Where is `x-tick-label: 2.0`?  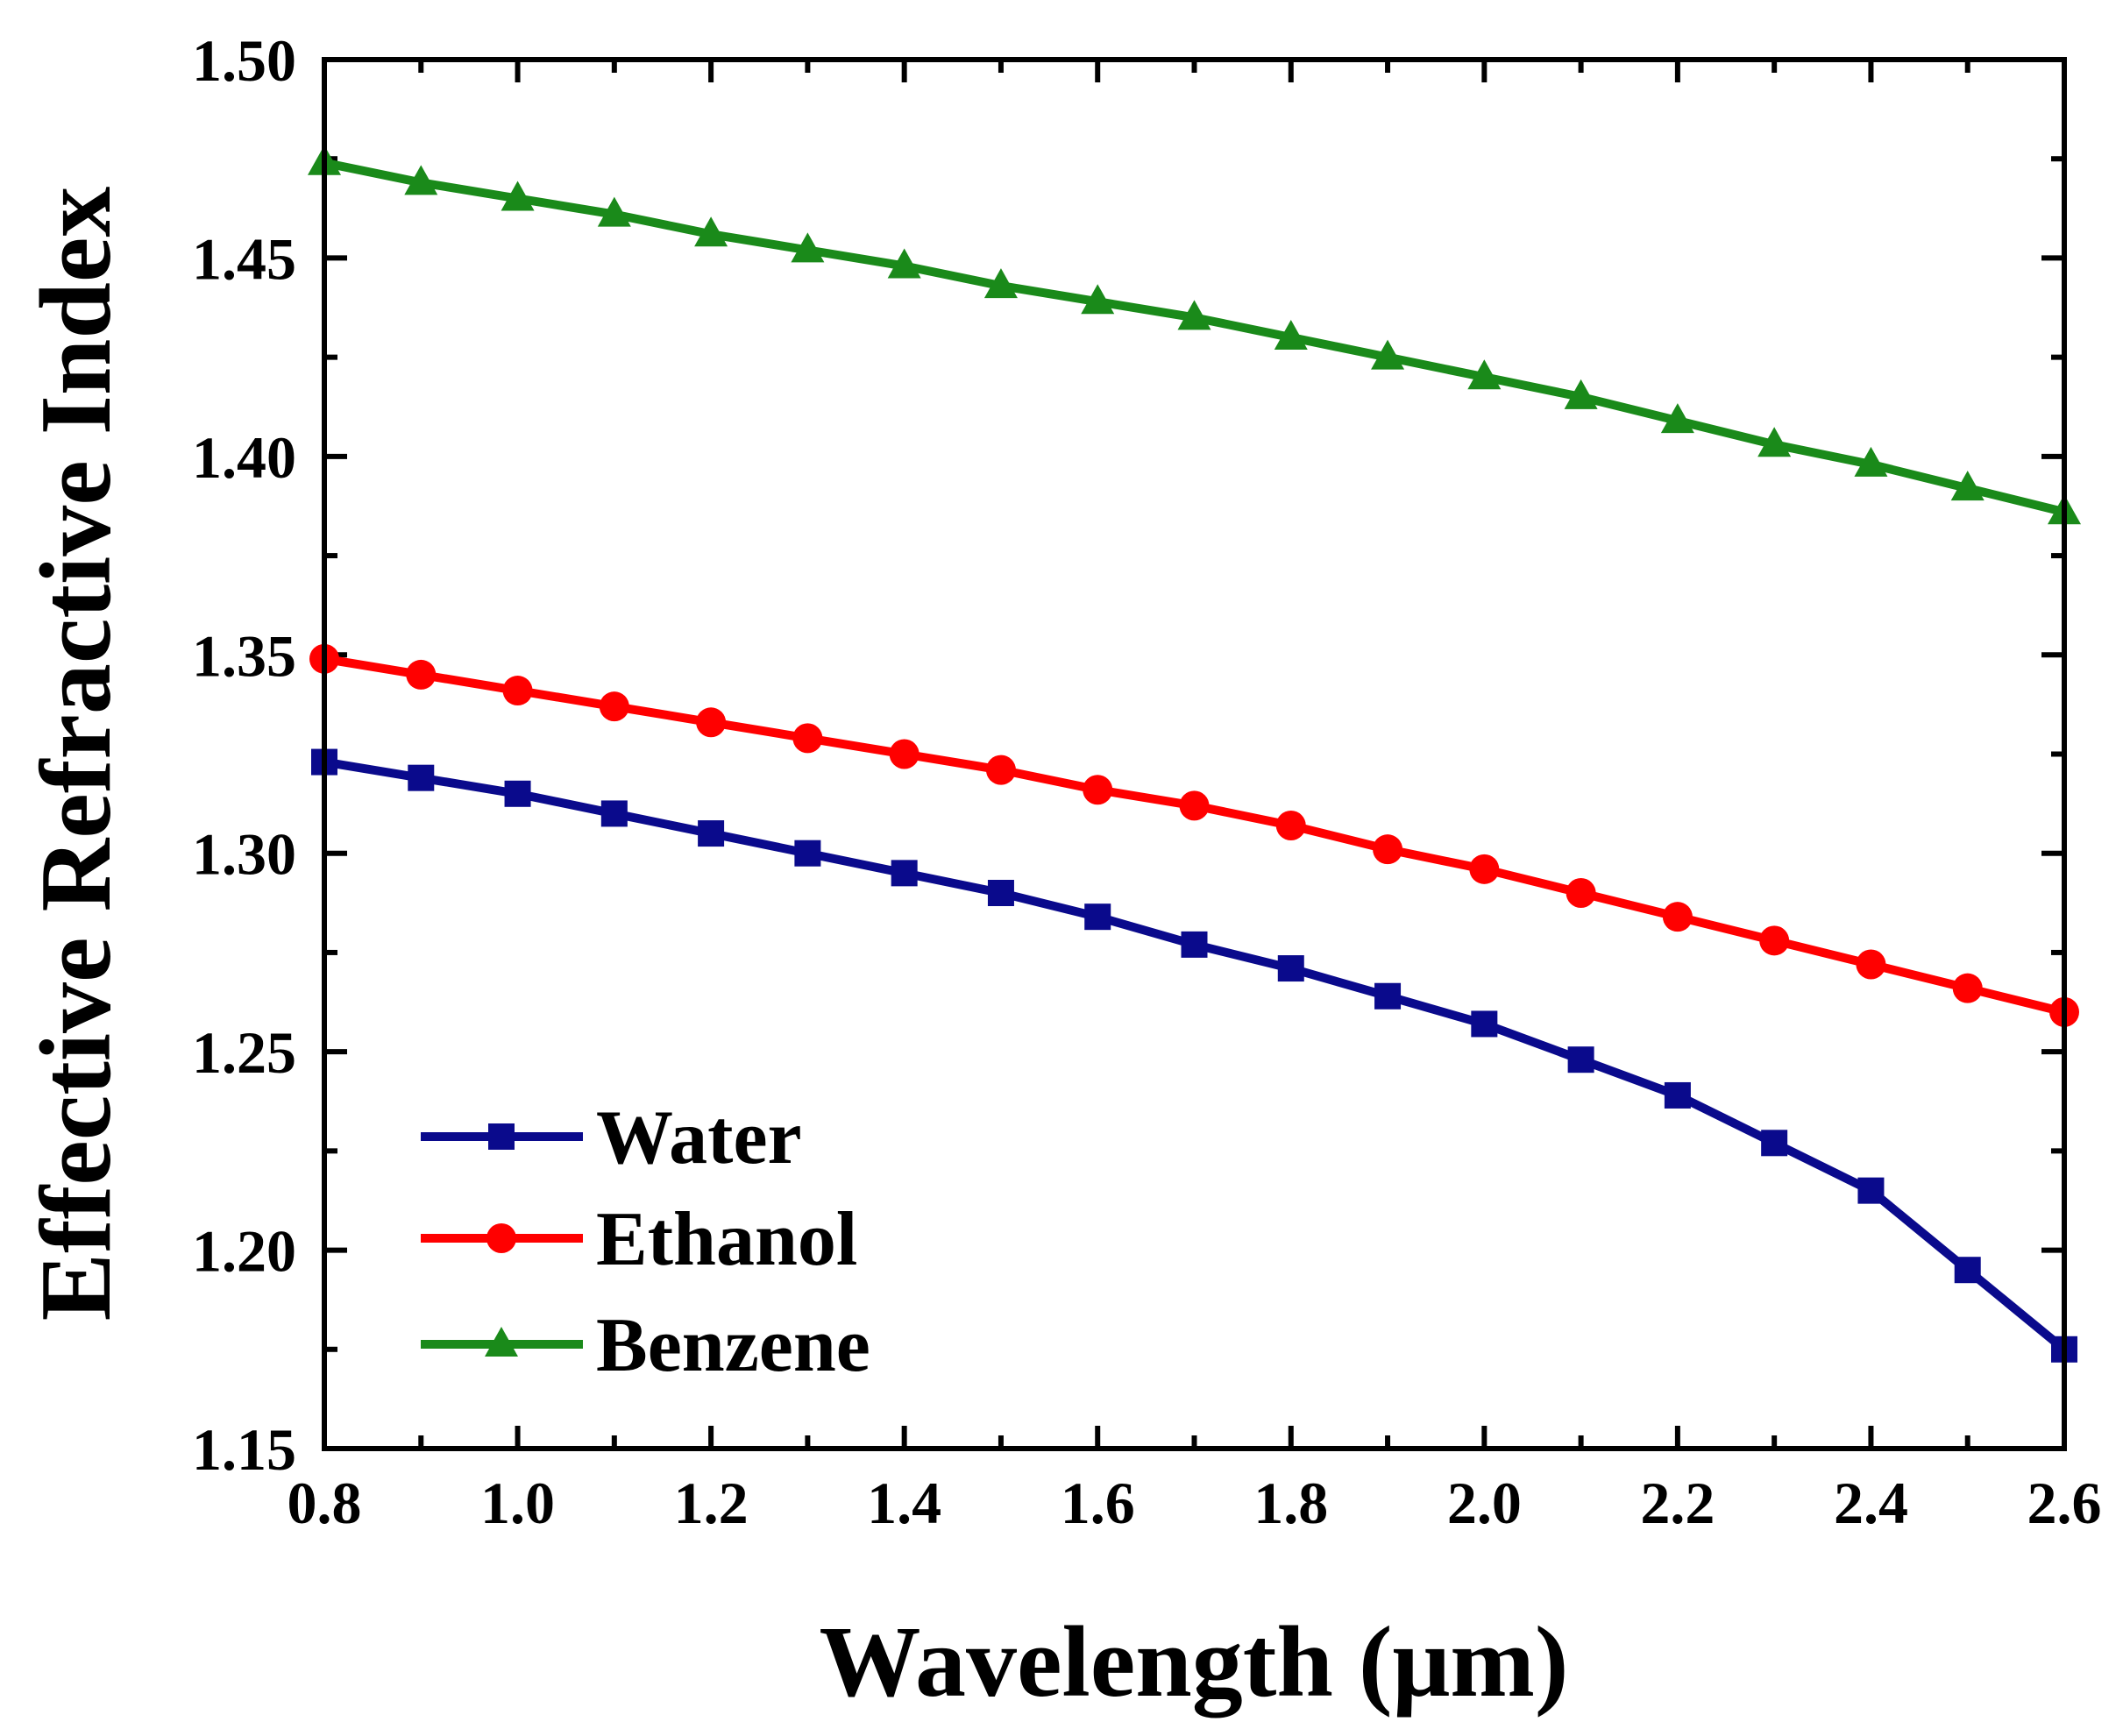
x-tick-label: 2.0 is located at coordinates (1484, 1503).